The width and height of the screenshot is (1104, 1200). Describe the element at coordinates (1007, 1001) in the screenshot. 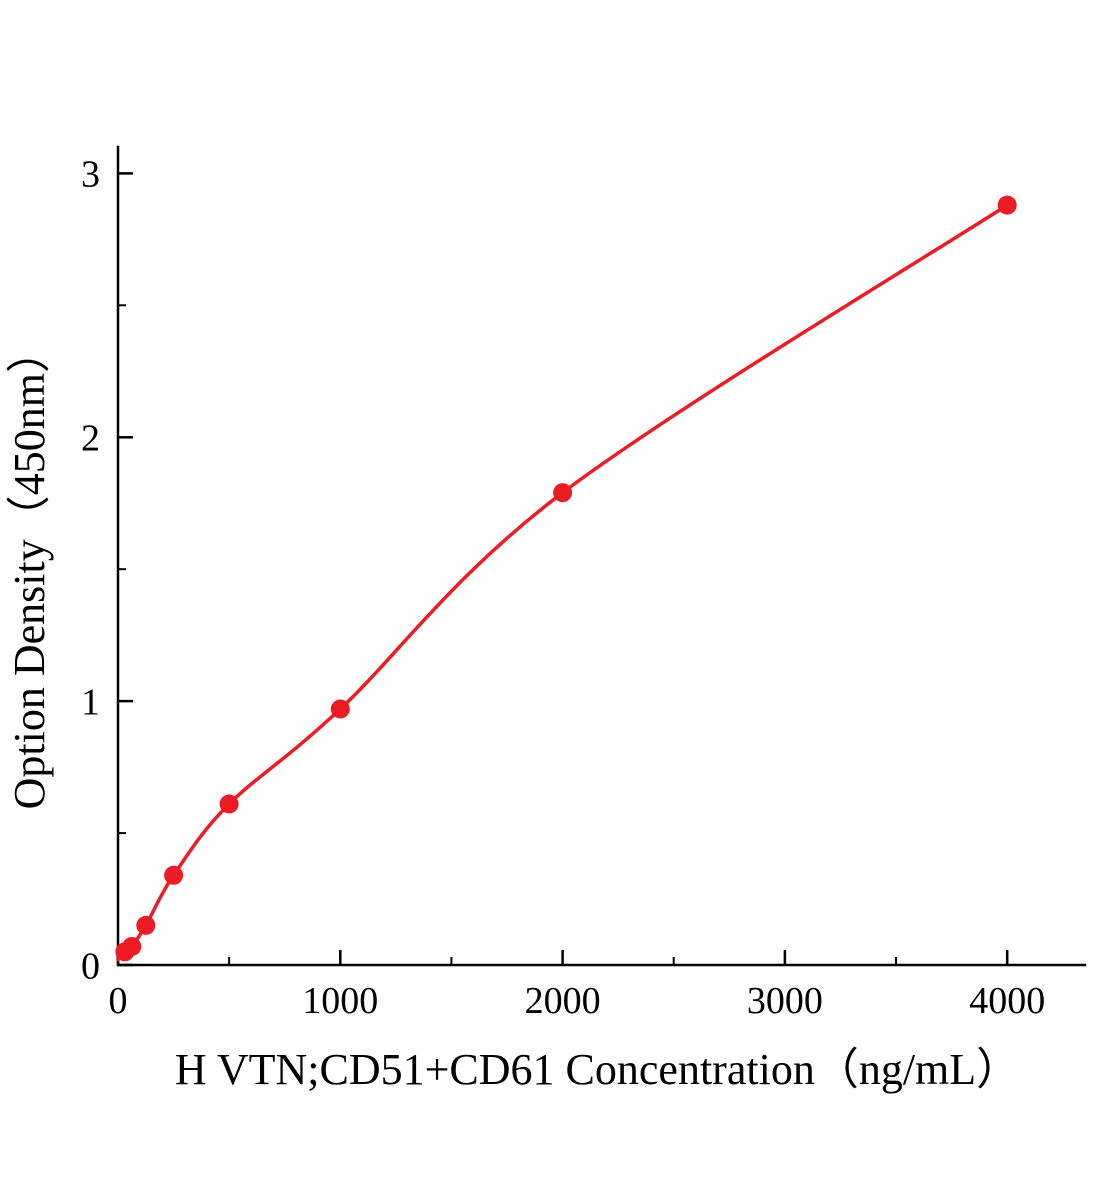

I see `x-tick-label: 4000` at that location.